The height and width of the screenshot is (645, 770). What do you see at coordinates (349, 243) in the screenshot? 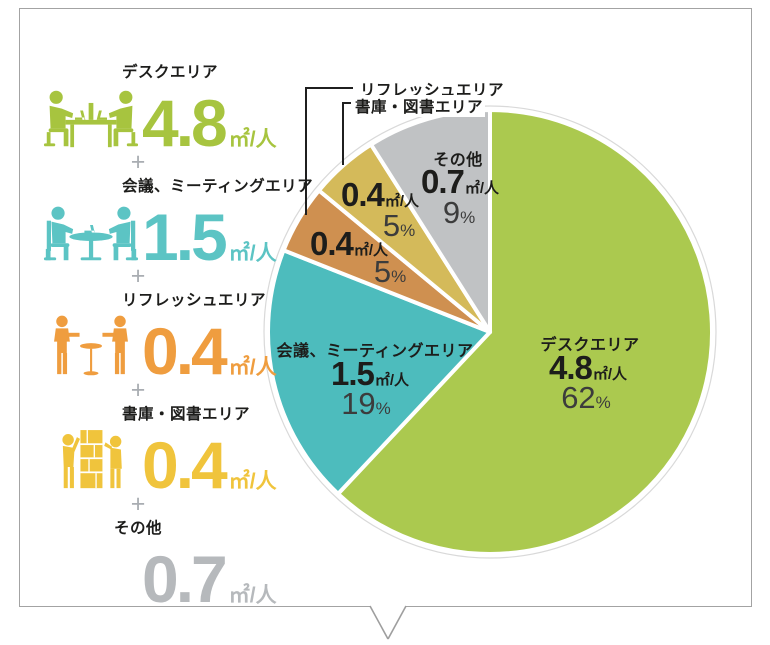
I see `slice-value-refresh: 0.4㎡/人` at bounding box center [349, 243].